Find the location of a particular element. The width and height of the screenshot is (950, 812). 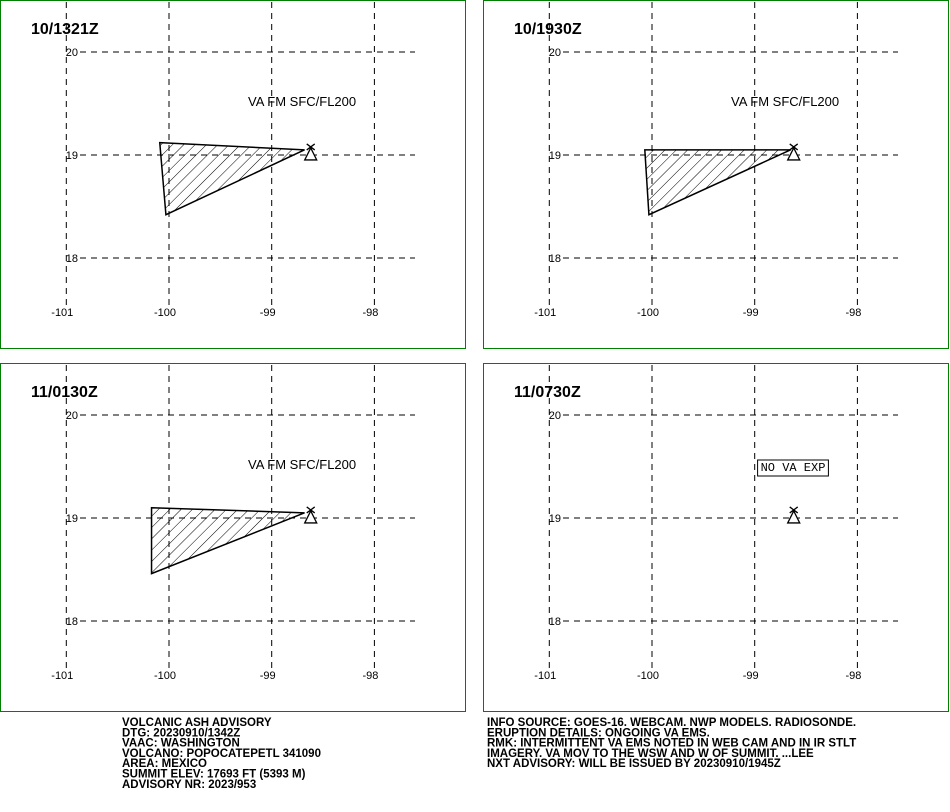

panel-title: 11/0730Z is located at coordinates (547, 392).